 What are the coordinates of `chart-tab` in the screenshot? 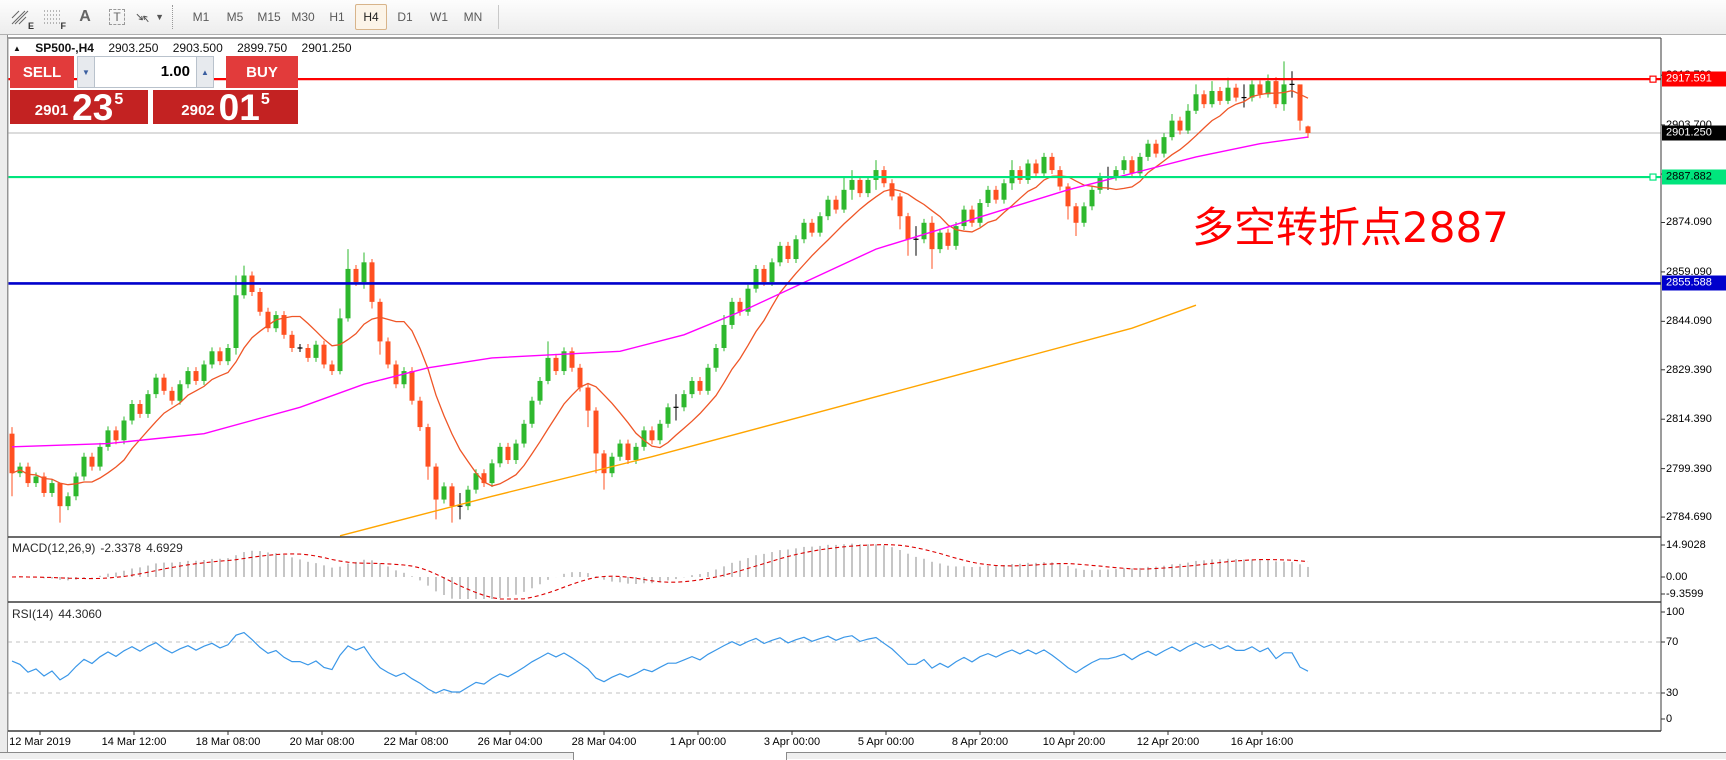 It's located at (680, 756).